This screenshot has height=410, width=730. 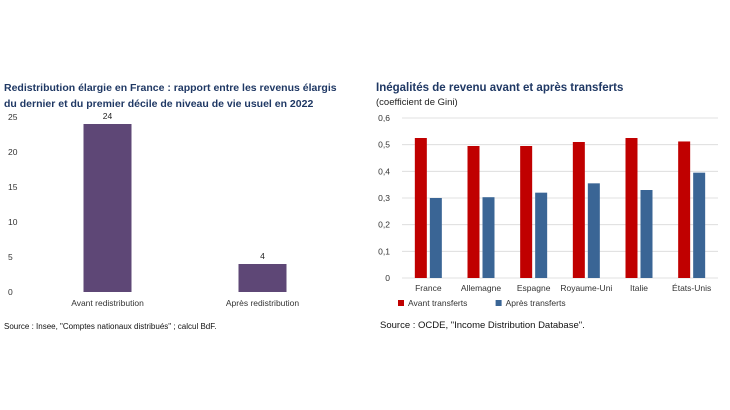 I want to click on right-category-label: Italie, so click(x=639, y=288).